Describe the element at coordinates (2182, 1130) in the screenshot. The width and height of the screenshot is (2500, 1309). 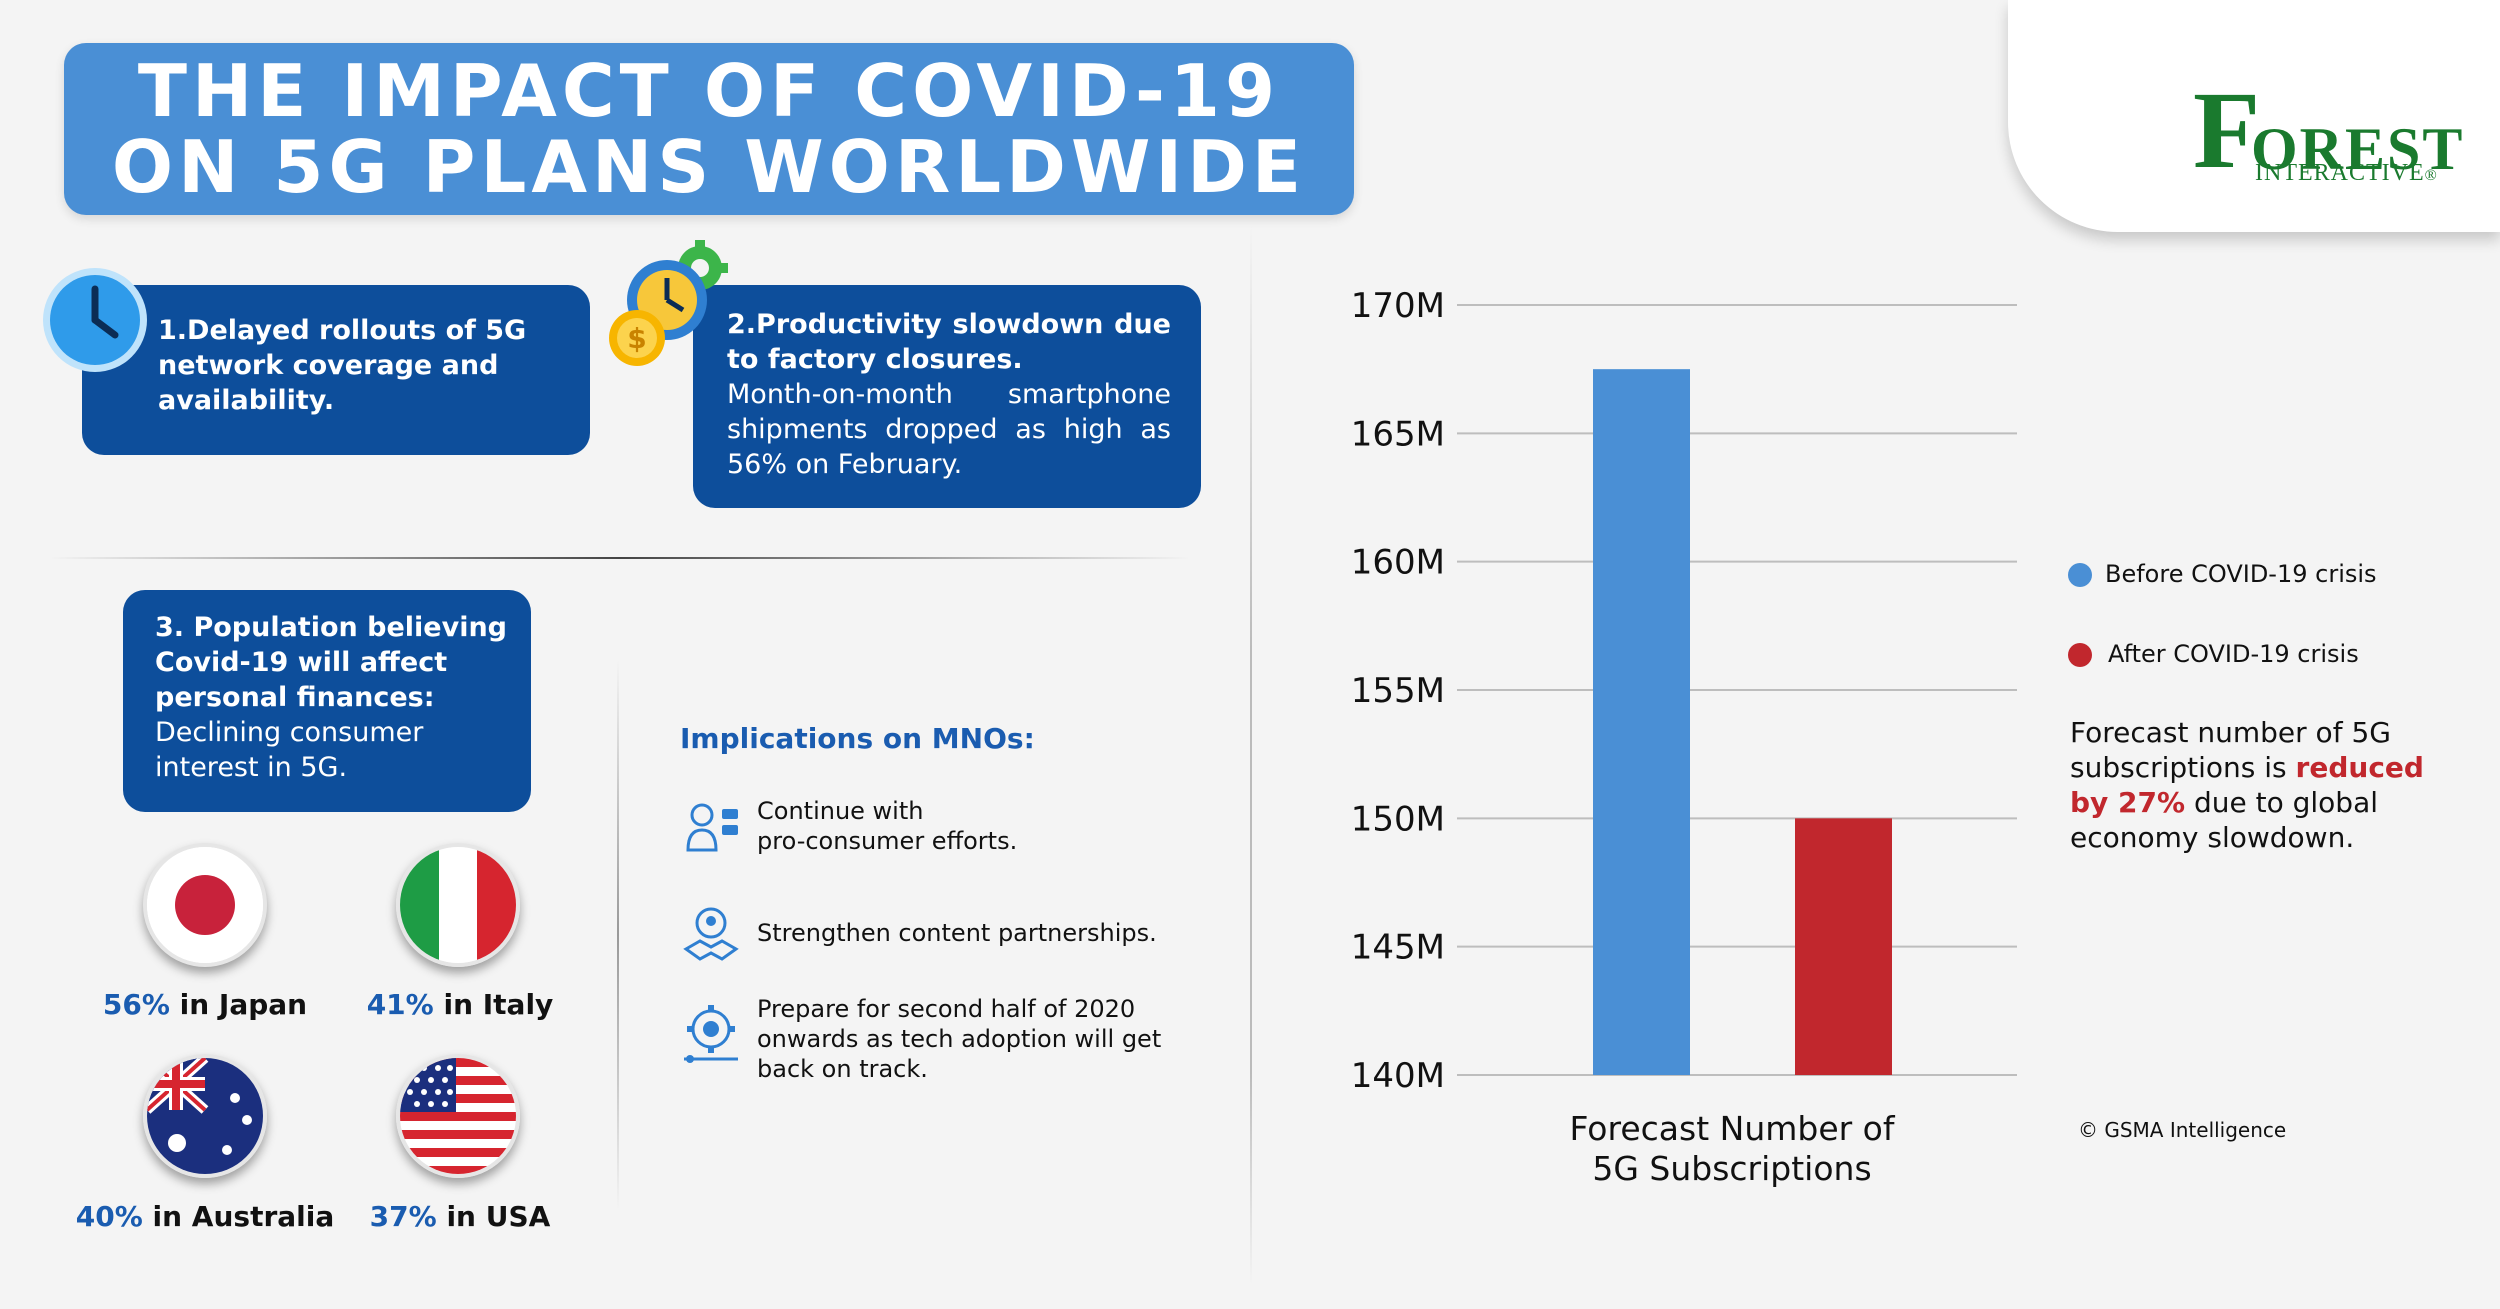
I see `source-credit: © GSMA Intelligence` at that location.